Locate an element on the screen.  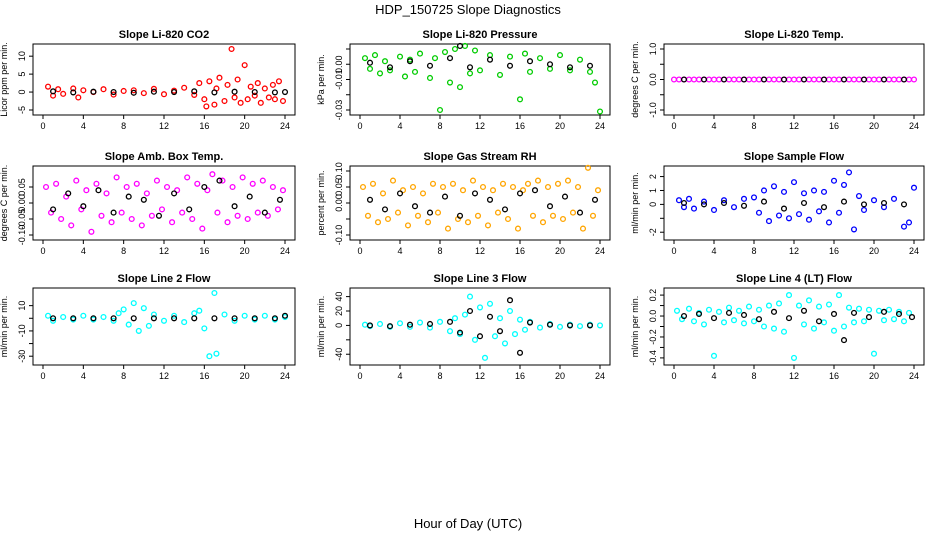
y-tick-label: 0.0 is located at coordinates (653, 316).